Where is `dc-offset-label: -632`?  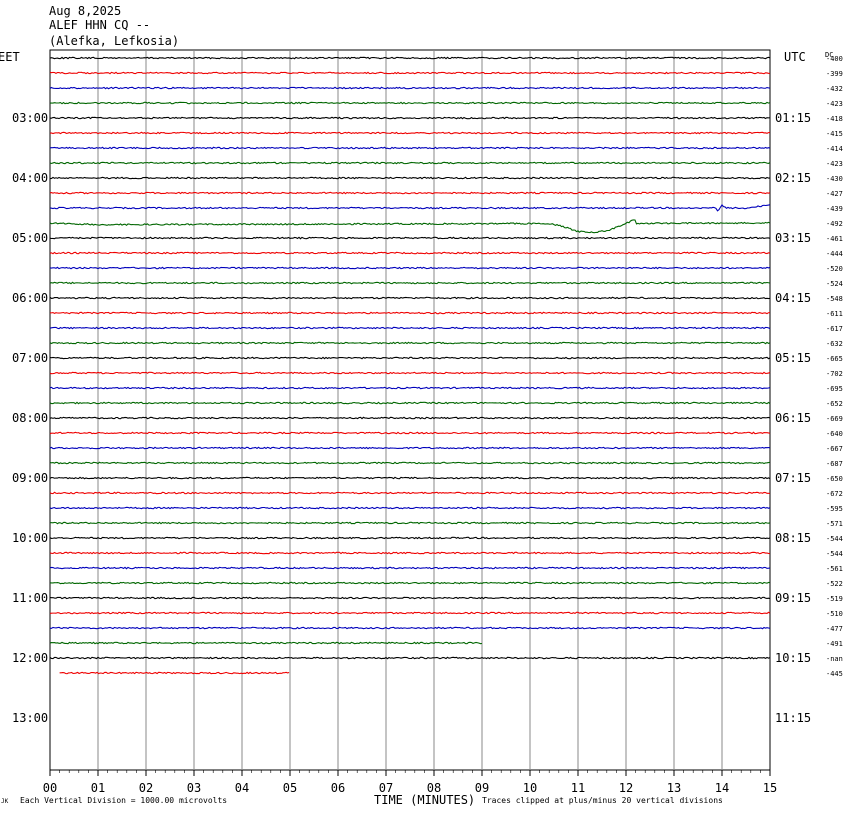 dc-offset-label: -632 is located at coordinates (834, 344).